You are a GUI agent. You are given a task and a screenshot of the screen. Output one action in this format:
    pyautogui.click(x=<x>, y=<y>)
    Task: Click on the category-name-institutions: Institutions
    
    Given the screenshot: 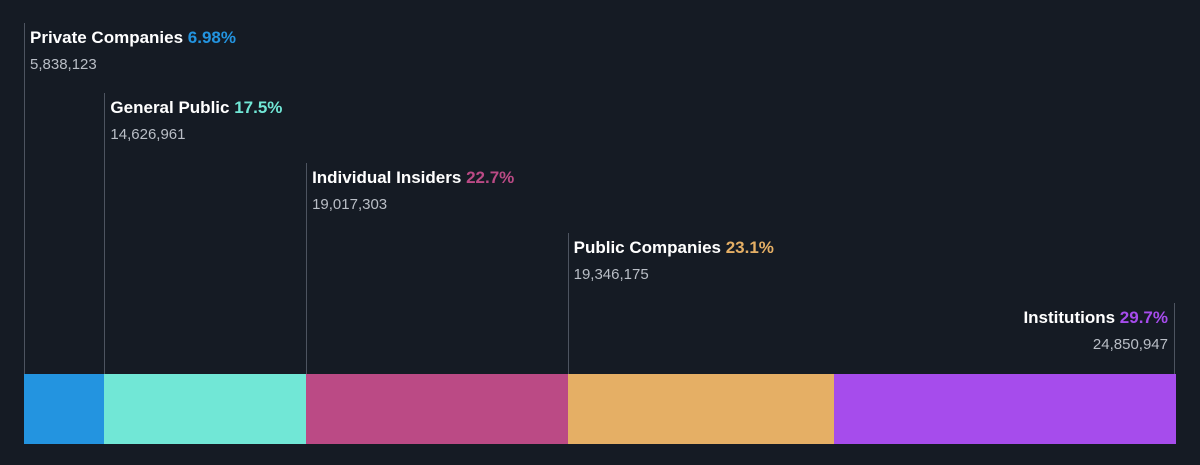 What is the action you would take?
    pyautogui.click(x=1069, y=317)
    